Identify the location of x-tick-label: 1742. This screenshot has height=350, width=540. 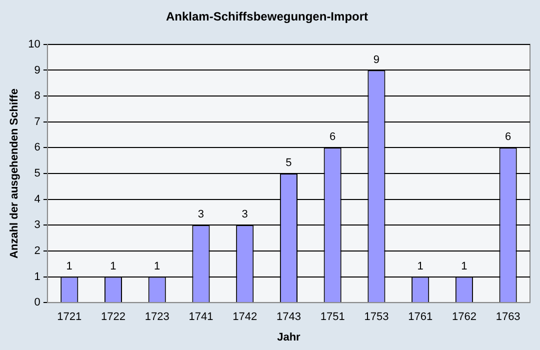
(245, 317).